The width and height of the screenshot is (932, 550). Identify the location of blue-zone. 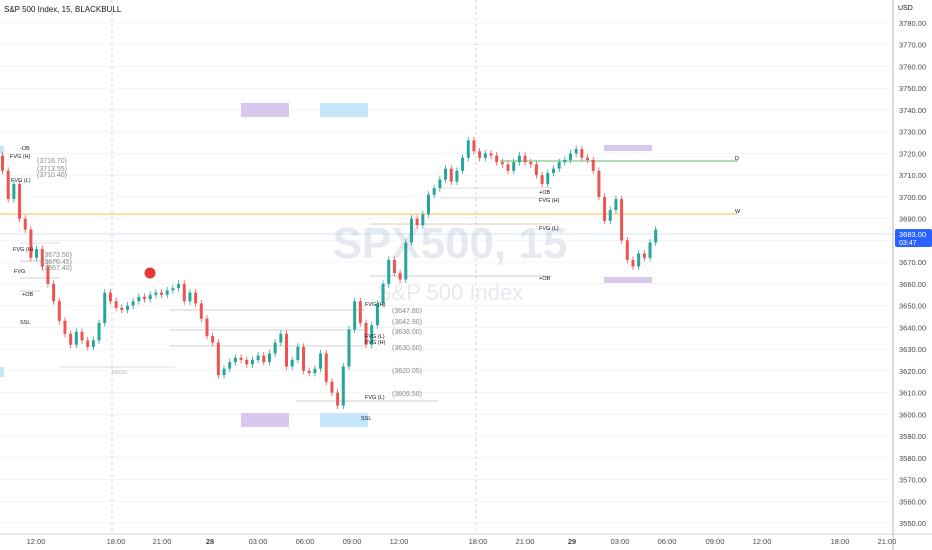
(344, 420).